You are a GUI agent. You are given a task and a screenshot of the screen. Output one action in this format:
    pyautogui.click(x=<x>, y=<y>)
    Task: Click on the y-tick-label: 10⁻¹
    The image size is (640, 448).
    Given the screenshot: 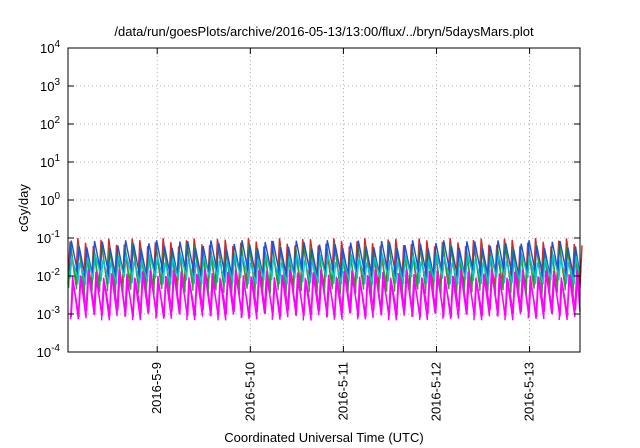 What is the action you would take?
    pyautogui.click(x=49, y=237)
    